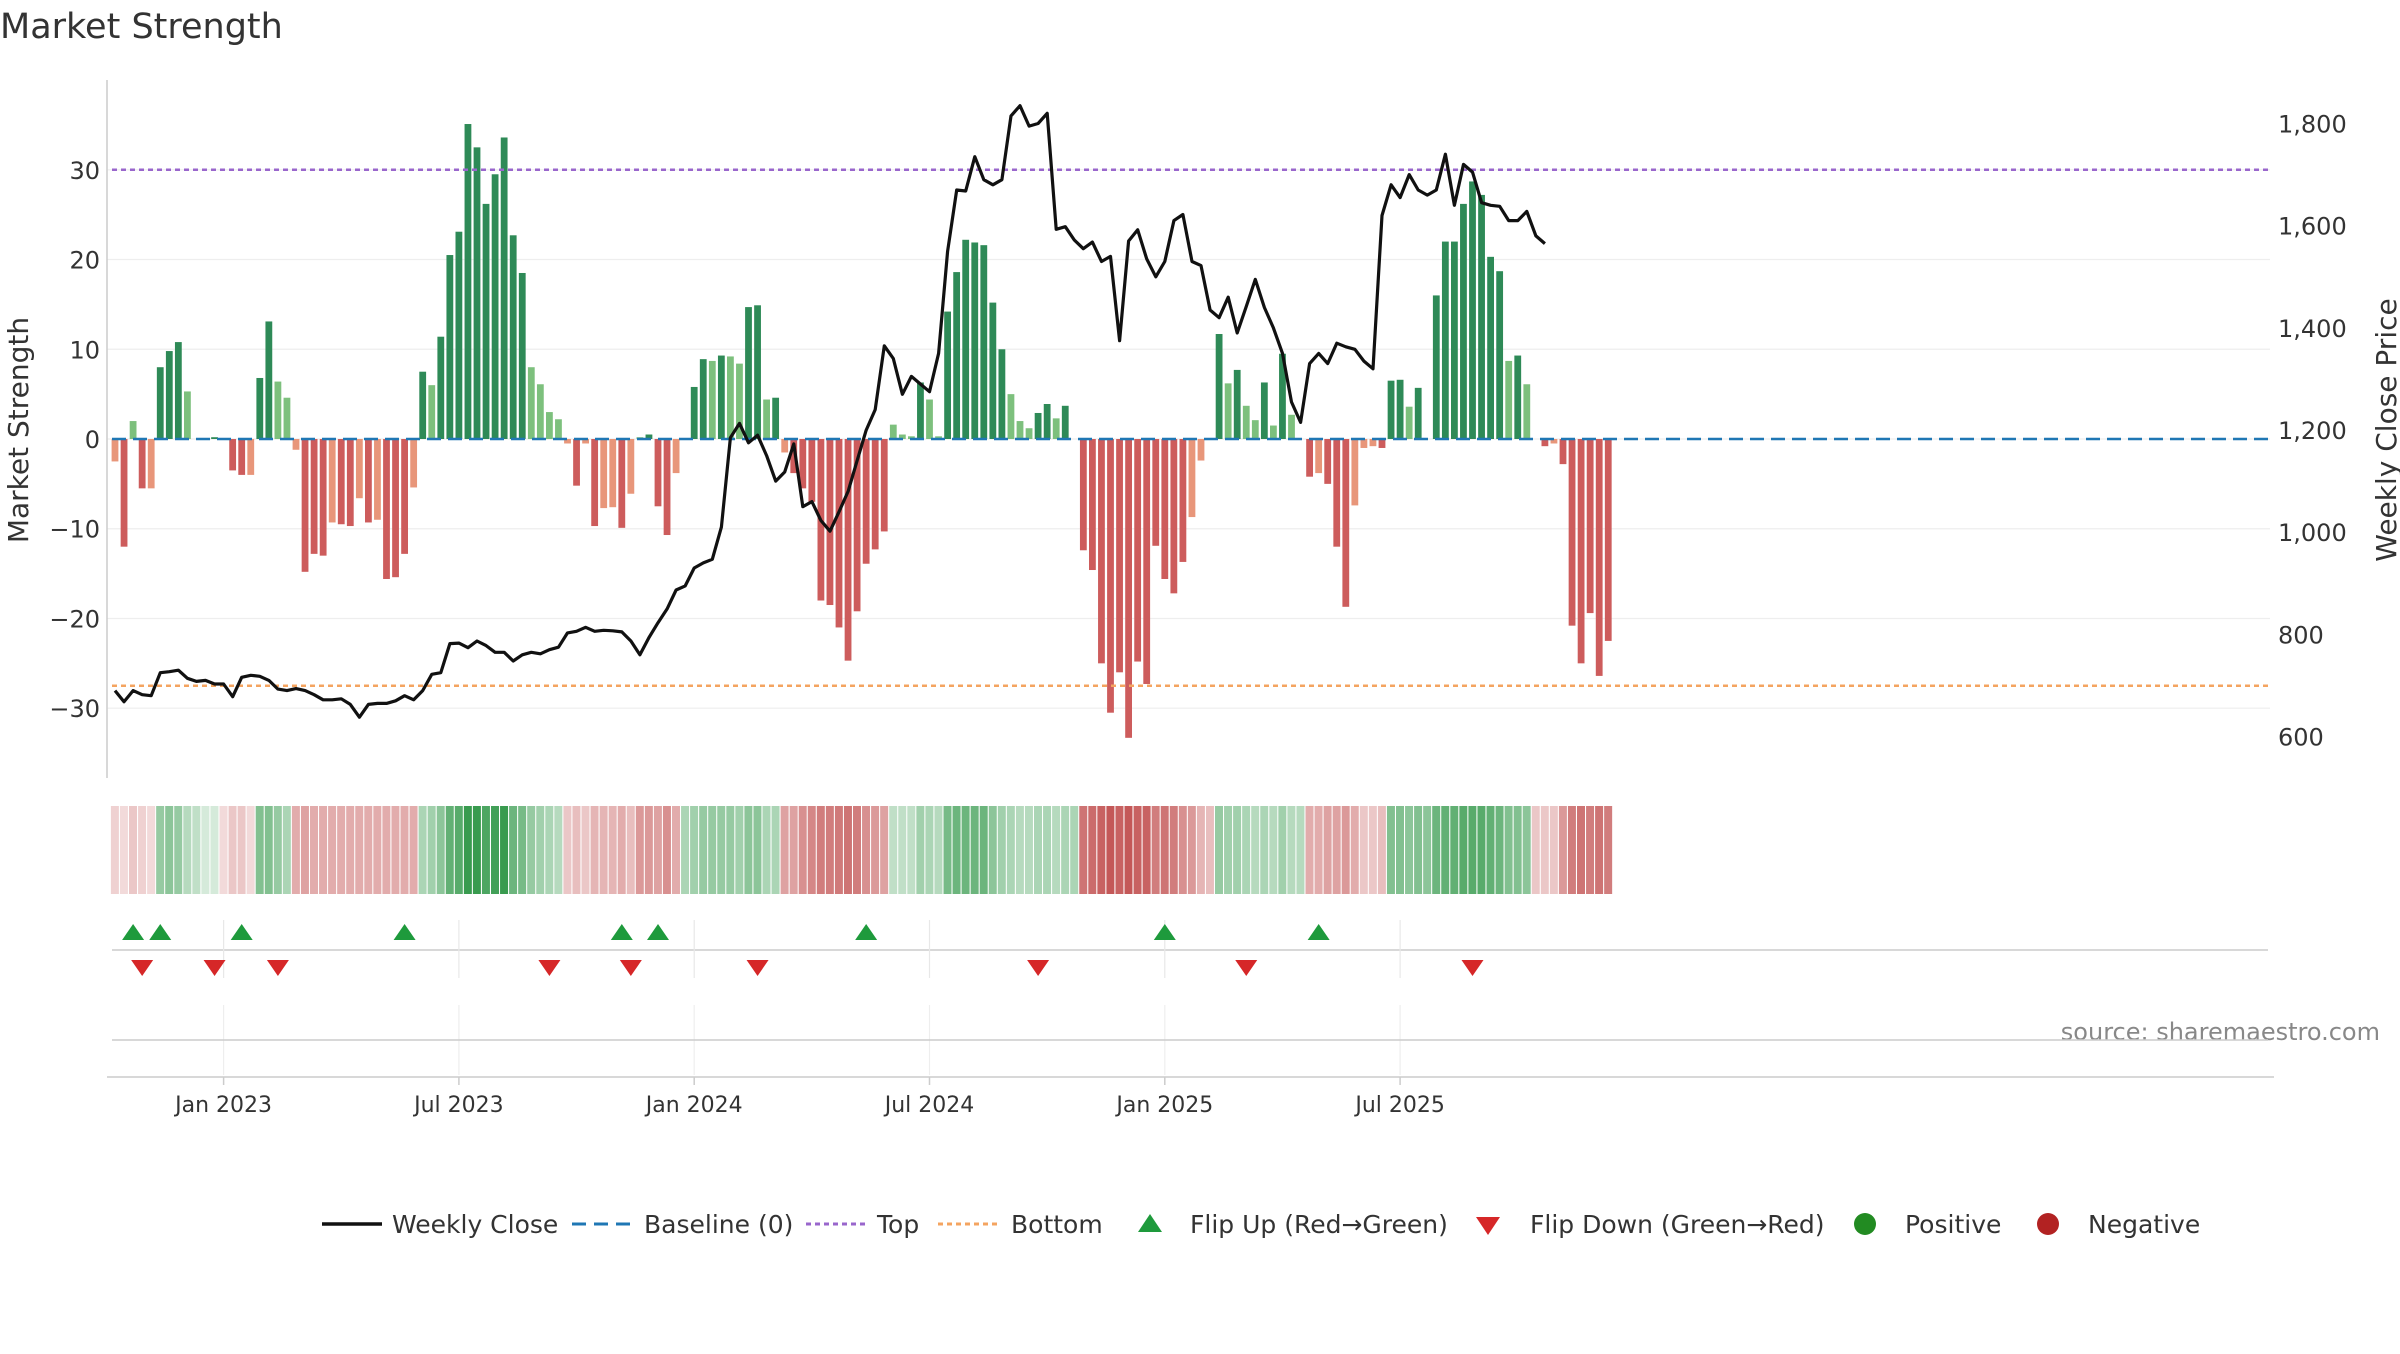 Image resolution: width=2400 pixels, height=1354 pixels. Describe the element at coordinates (92, 440) in the screenshot. I see `y-tick-label-left: 0` at that location.